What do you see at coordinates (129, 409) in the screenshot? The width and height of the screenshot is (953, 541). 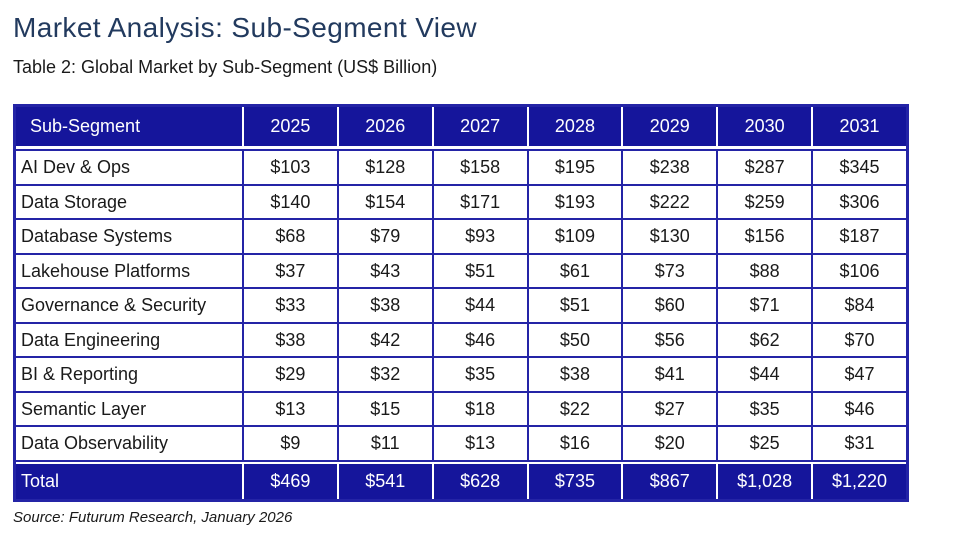 I see `row-label: Semantic Layer` at bounding box center [129, 409].